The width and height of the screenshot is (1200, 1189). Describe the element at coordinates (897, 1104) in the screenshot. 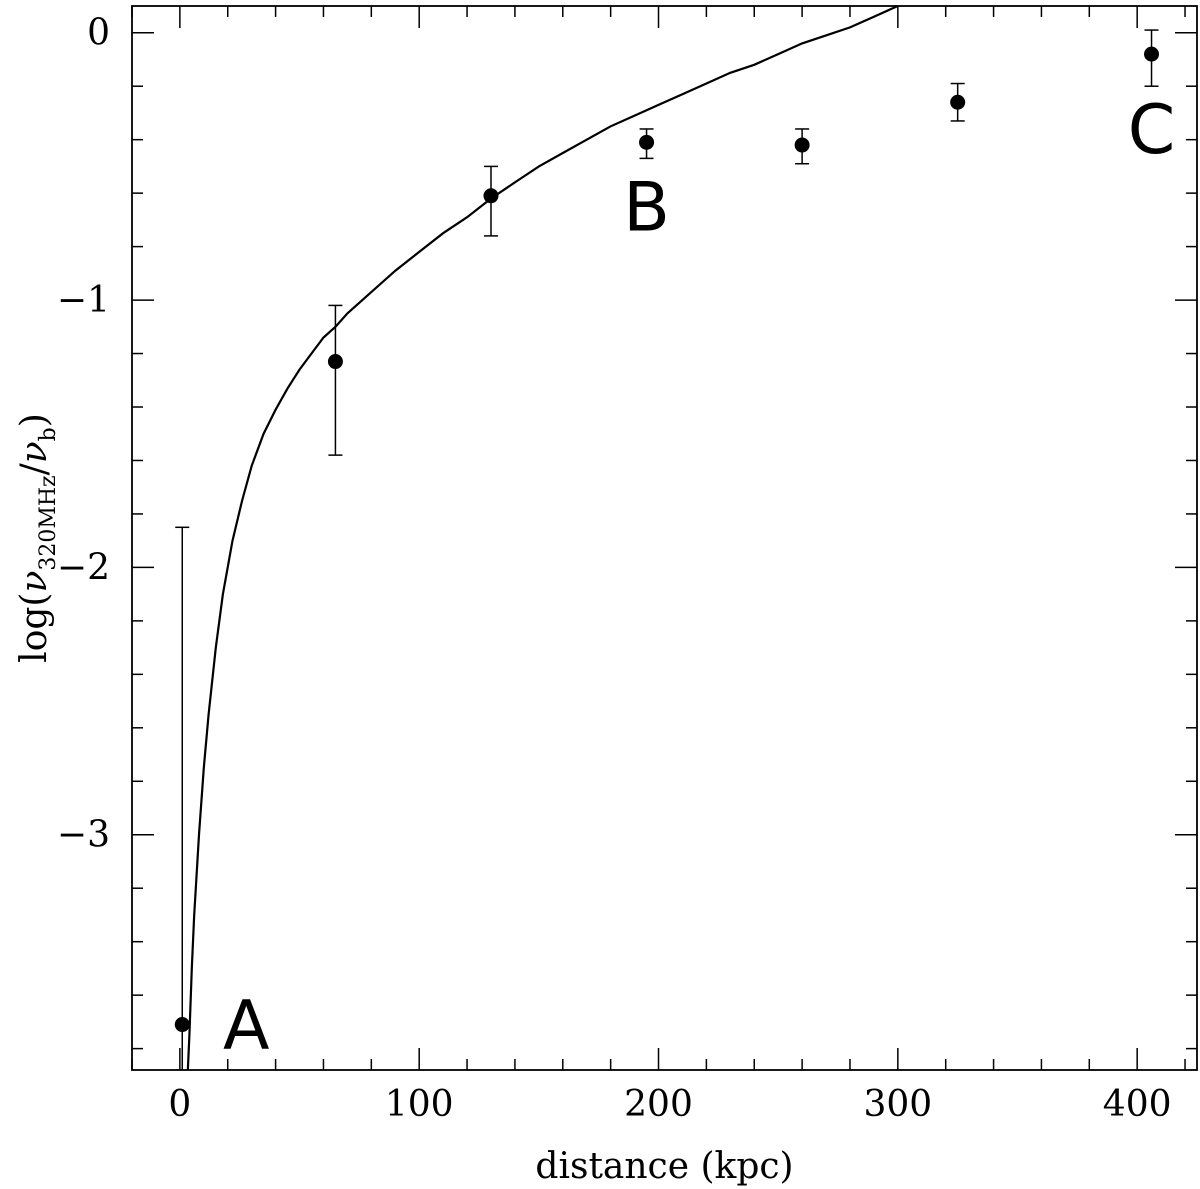

I see `x-tick-label: 300` at that location.